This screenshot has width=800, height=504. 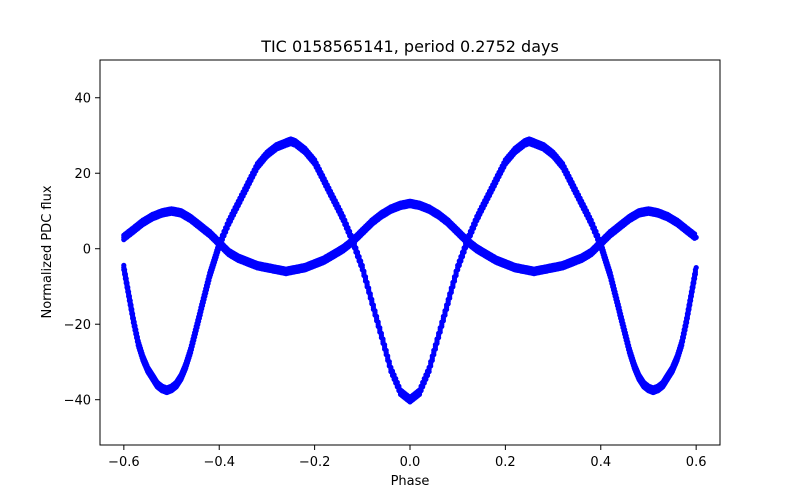 What do you see at coordinates (82, 99) in the screenshot?
I see `y-tick-label: 40` at bounding box center [82, 99].